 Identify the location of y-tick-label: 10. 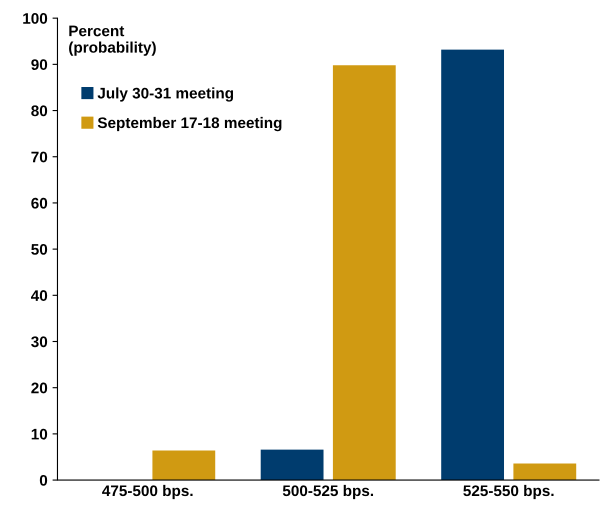
(40, 434).